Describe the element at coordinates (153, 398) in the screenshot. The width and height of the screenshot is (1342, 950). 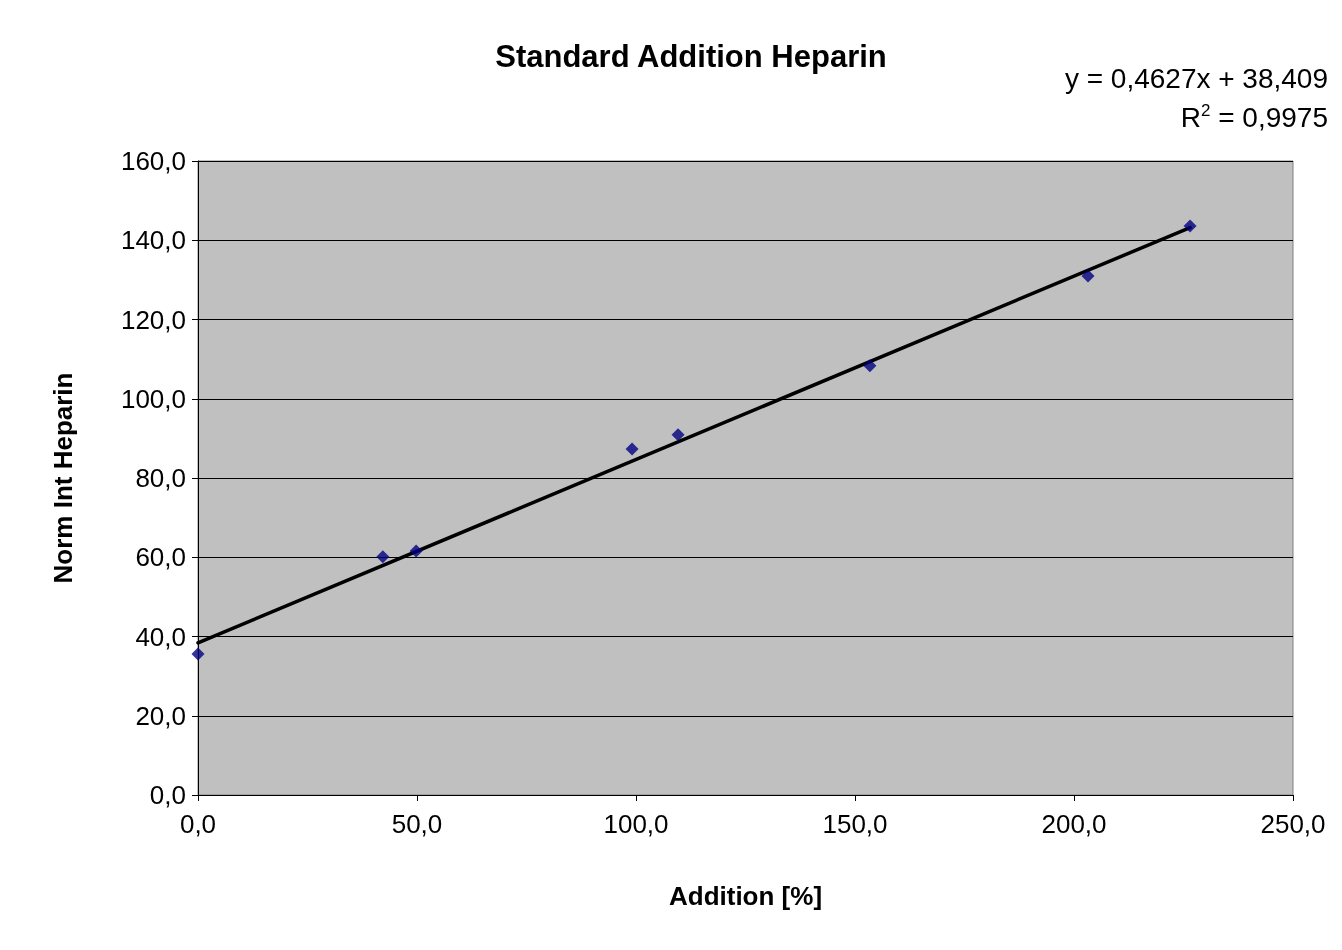
I see `y-tick-label: 100,0` at that location.